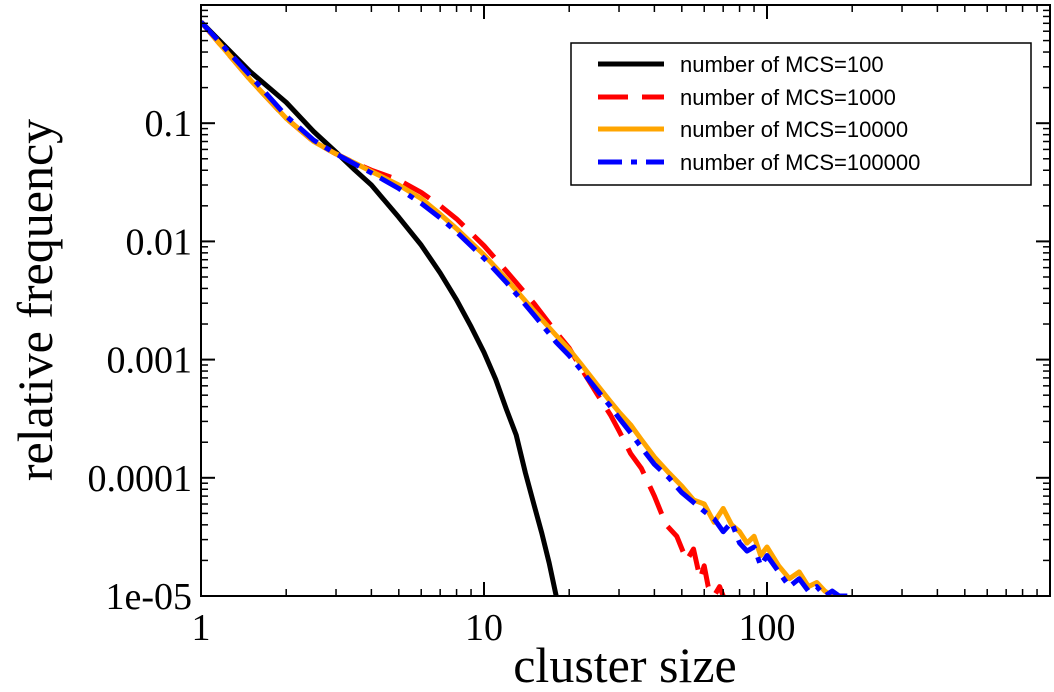 This screenshot has height=692, width=1054. What do you see at coordinates (767, 628) in the screenshot?
I see `x-tick-label: 100` at bounding box center [767, 628].